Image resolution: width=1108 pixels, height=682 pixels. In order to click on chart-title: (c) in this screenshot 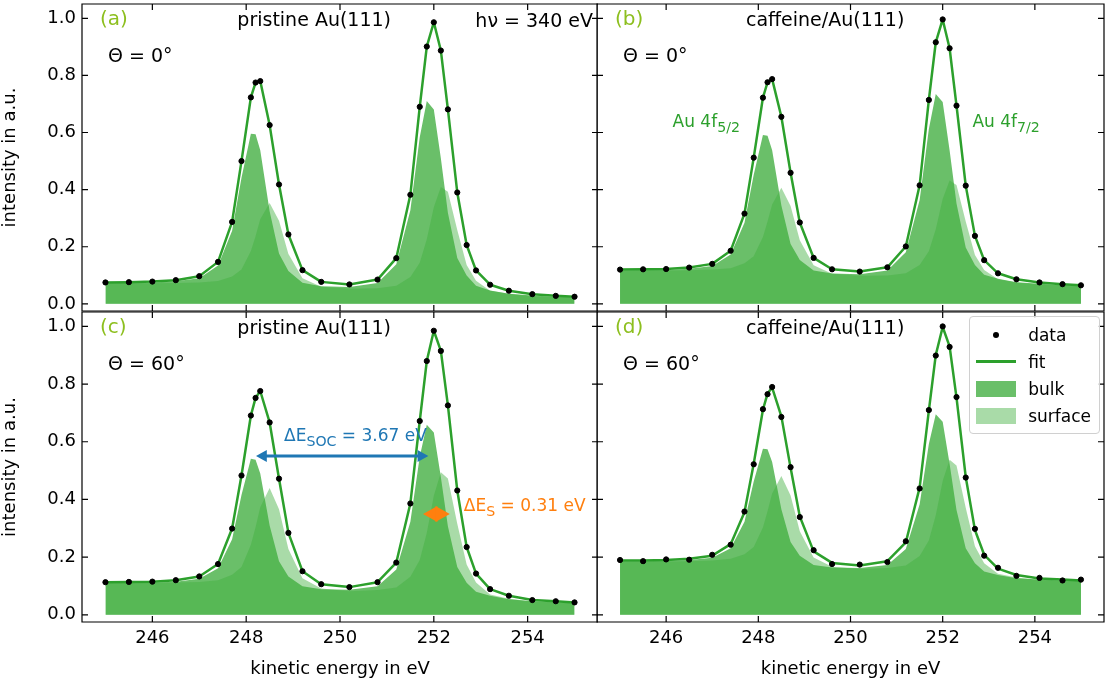, I will do `click(113, 326)`.